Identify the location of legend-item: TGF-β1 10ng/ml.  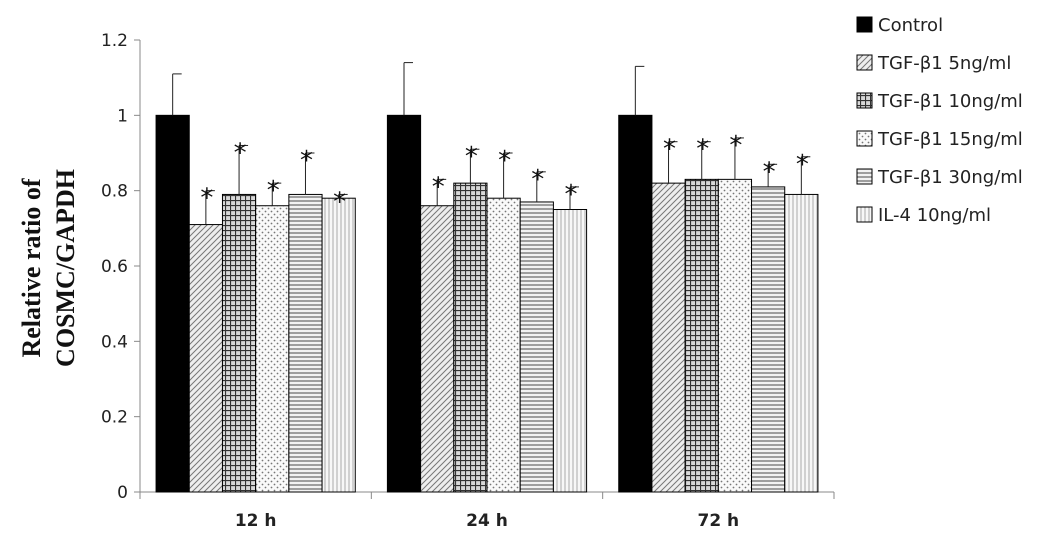
(939, 101).